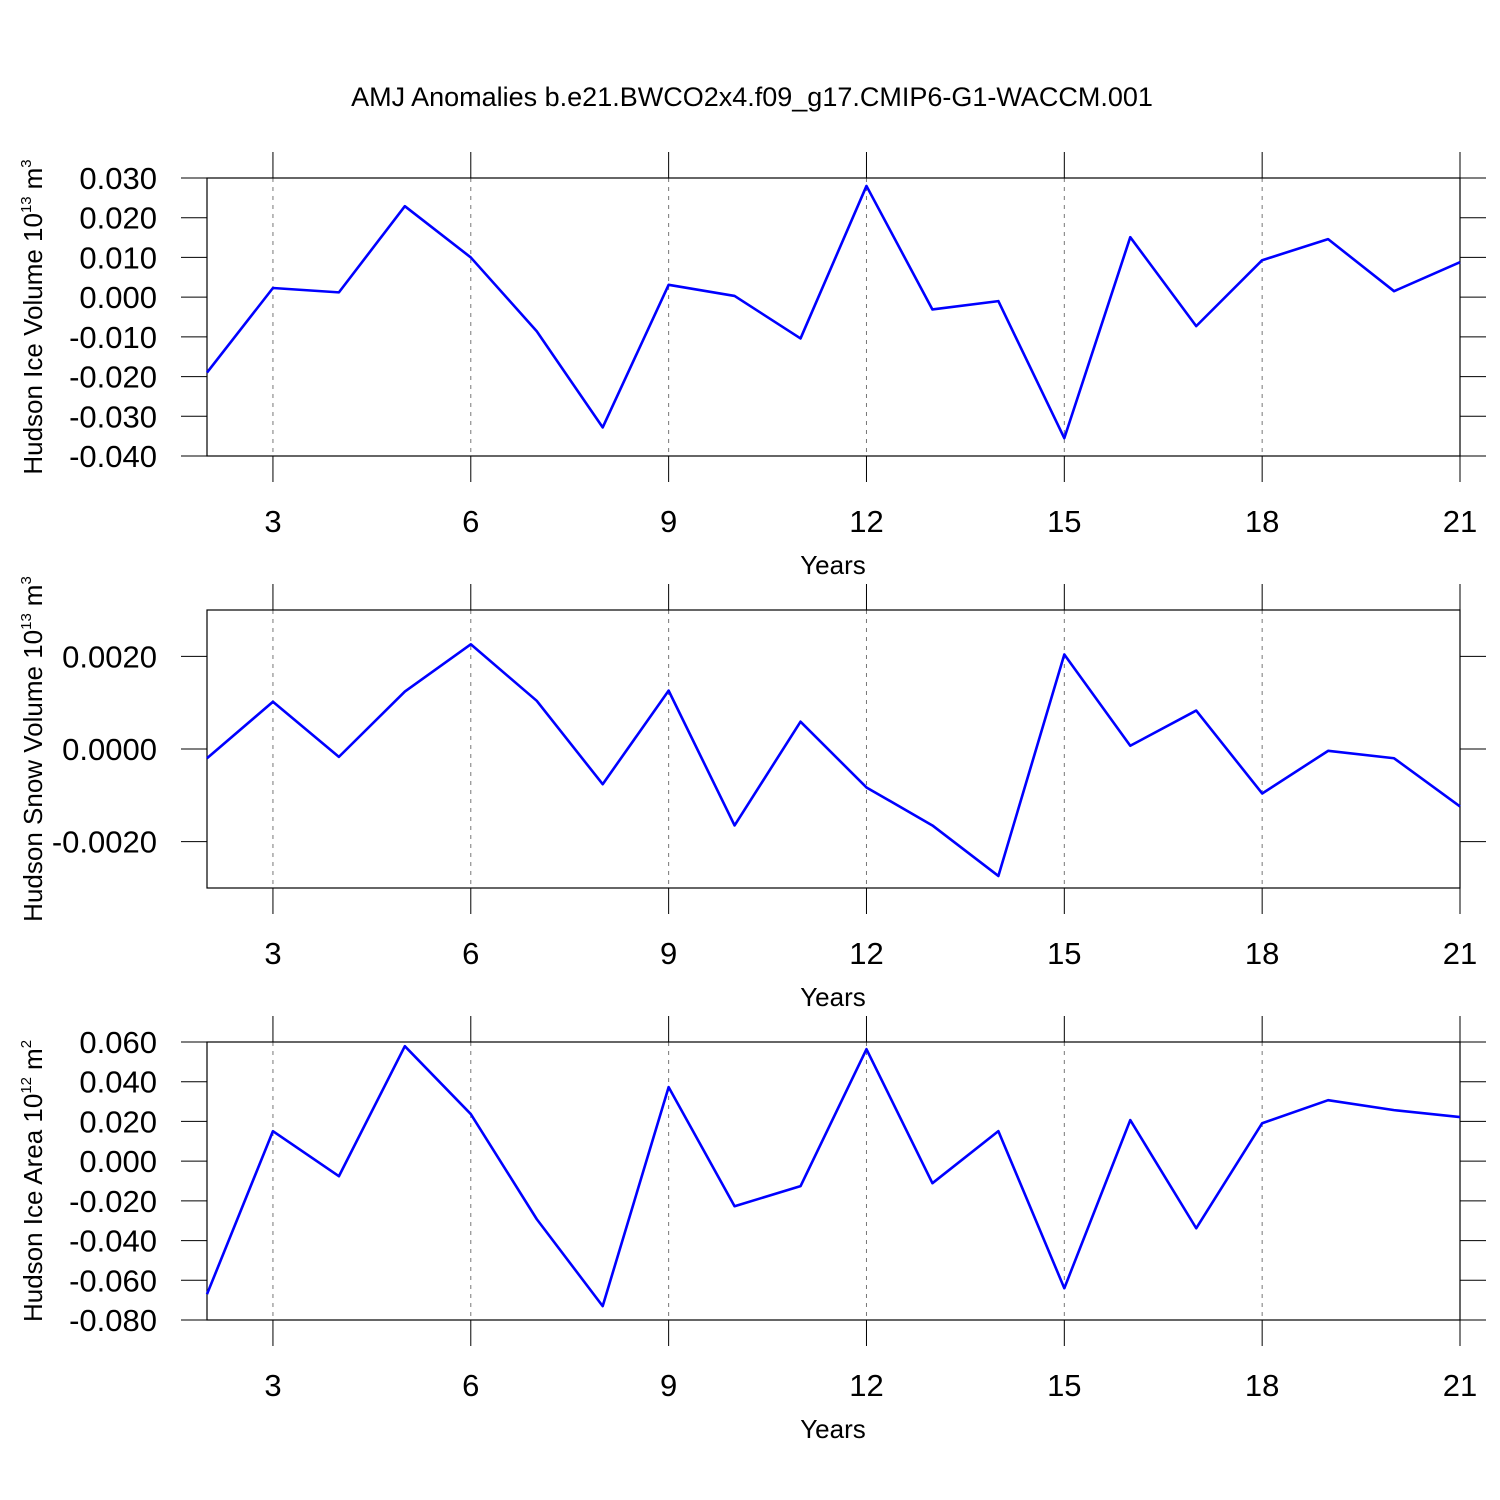  Describe the element at coordinates (113, 416) in the screenshot. I see `y-tick-label: -0.030` at that location.